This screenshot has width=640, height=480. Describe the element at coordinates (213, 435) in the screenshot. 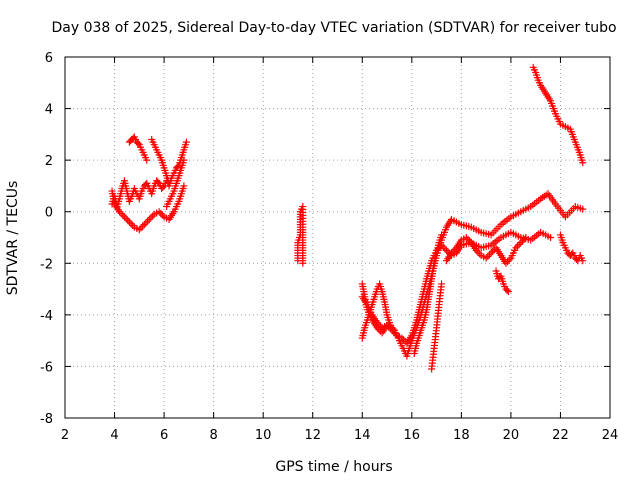

I see `x-tick-label: 8` at that location.